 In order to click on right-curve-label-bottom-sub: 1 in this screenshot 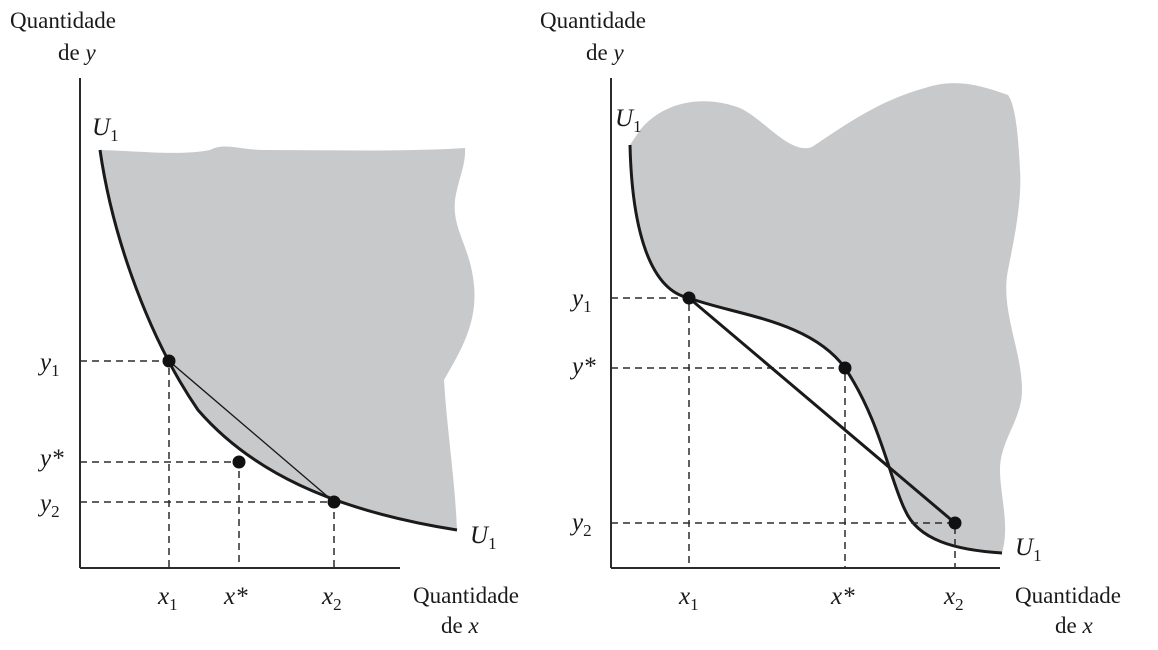, I will do `click(1037, 555)`.